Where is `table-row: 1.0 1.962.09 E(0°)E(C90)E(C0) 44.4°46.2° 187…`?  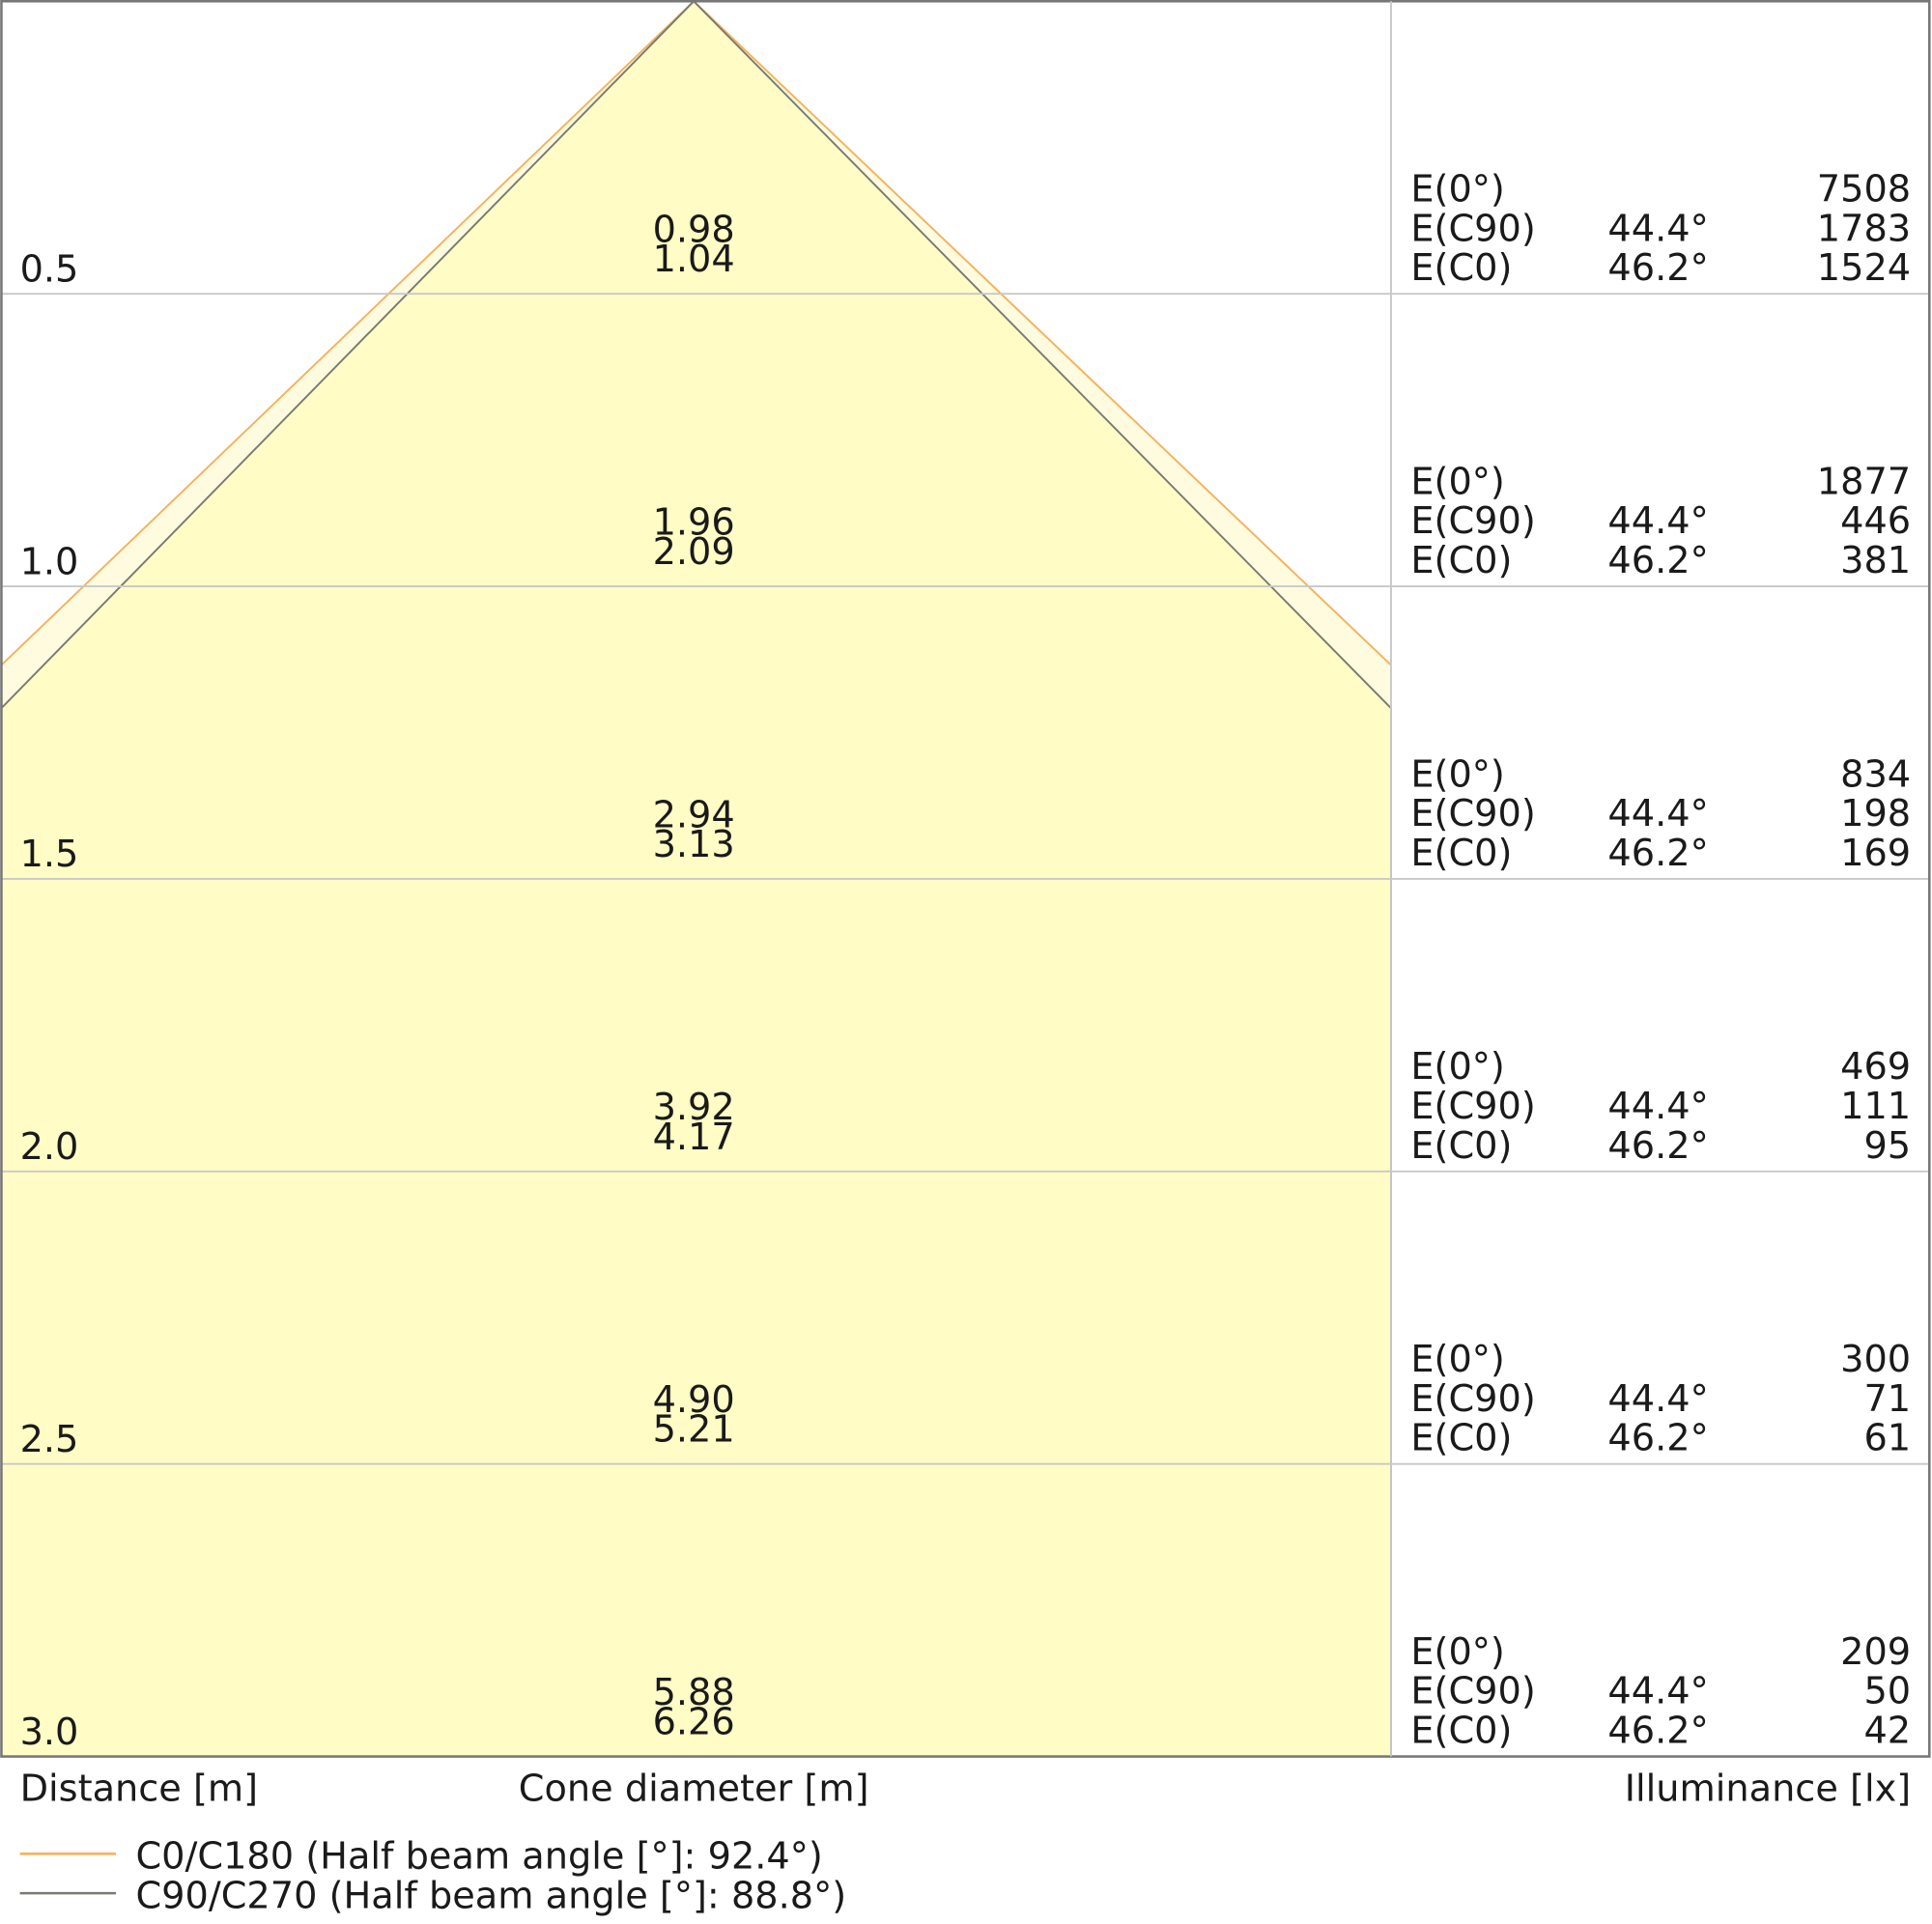
table-row: 1.0 1.962.09 E(0°)E(C90)E(C0) 44.4°46.2° 187… is located at coordinates (966, 521).